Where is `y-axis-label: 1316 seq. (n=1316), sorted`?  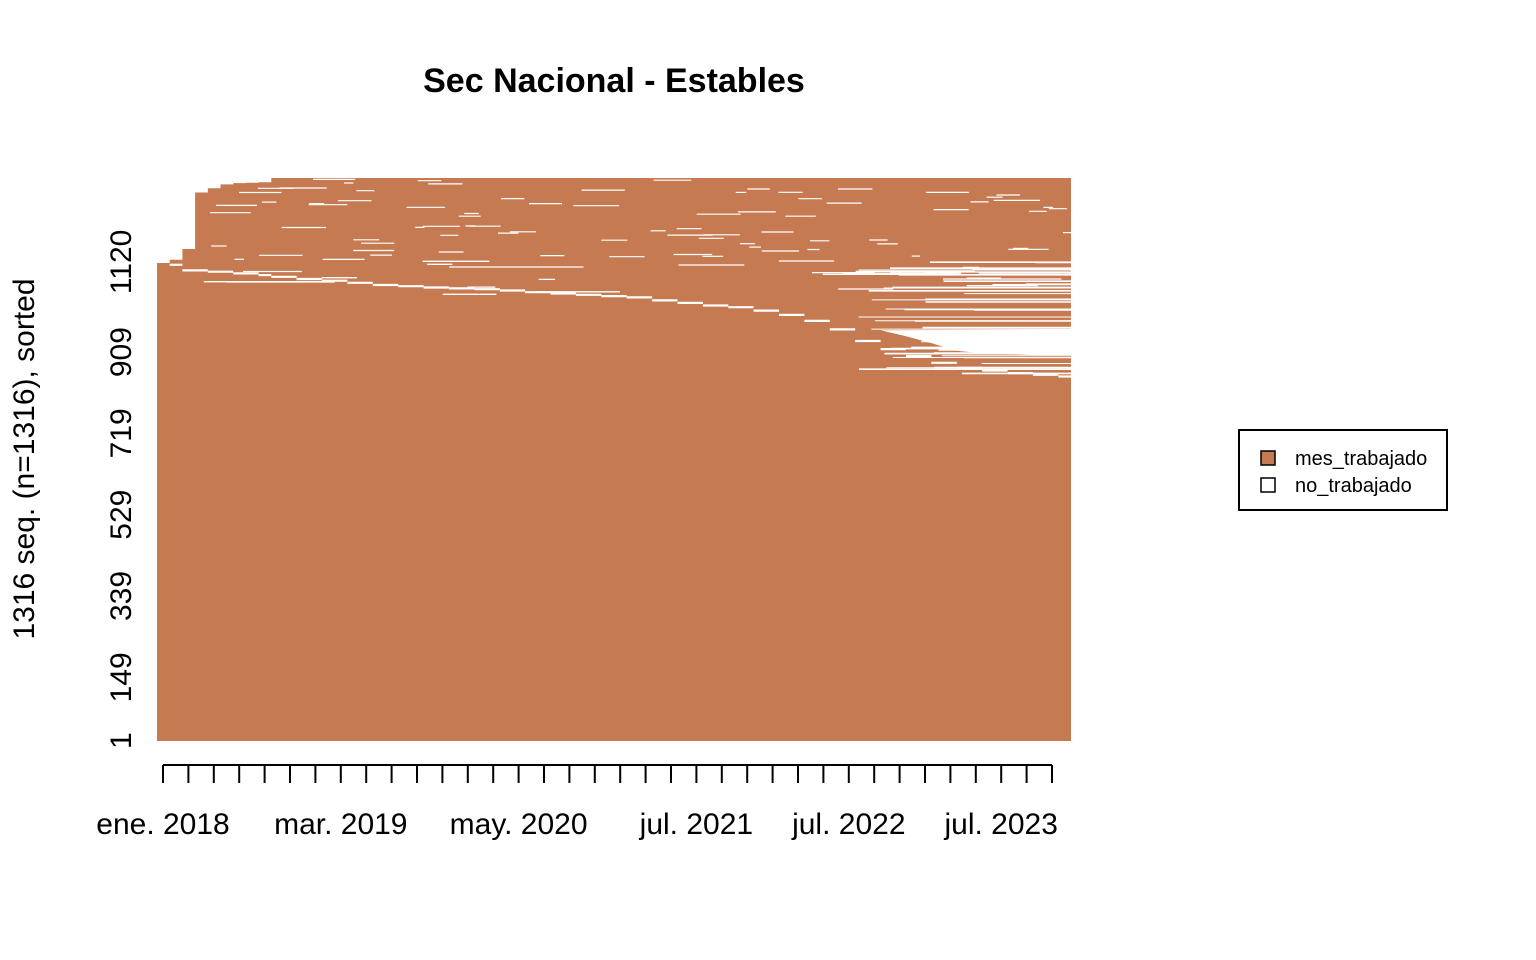 y-axis-label: 1316 seq. (n=1316), sorted is located at coordinates (24, 458).